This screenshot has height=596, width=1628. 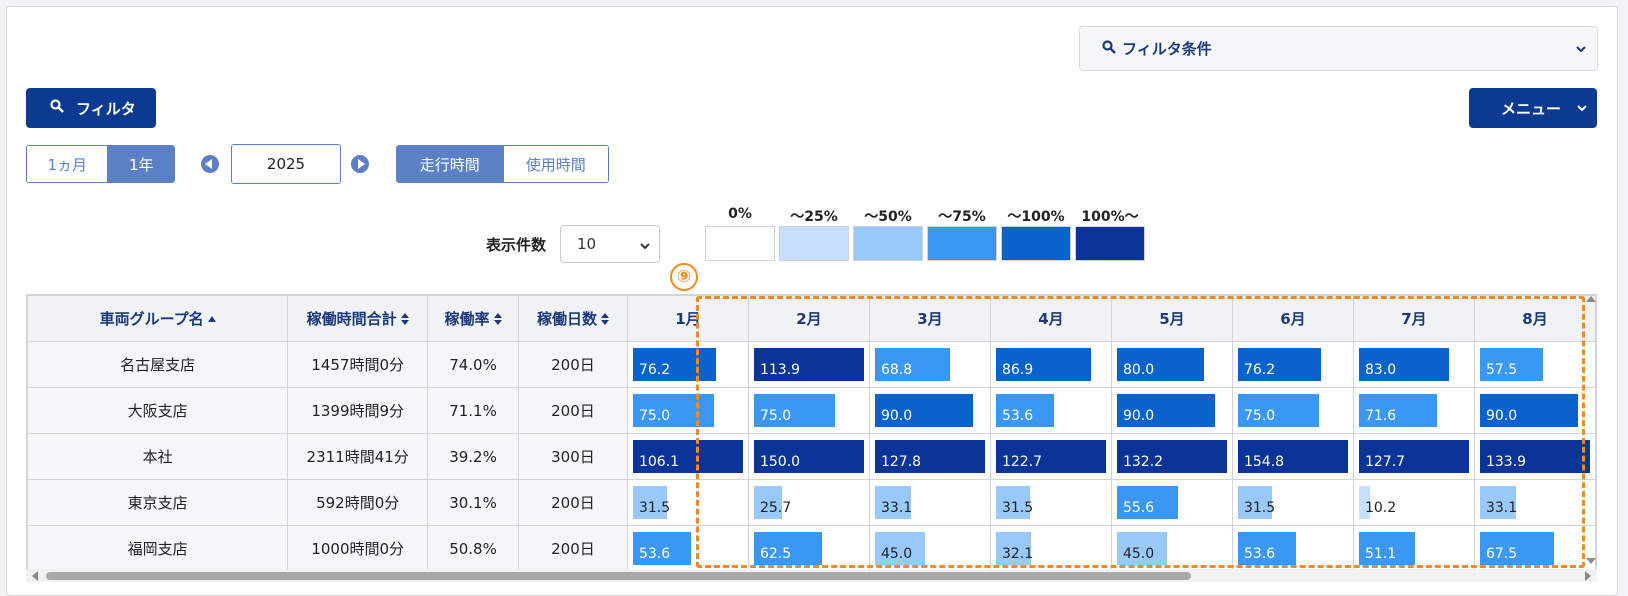 I want to click on header-label: 稼働率, so click(x=467, y=319).